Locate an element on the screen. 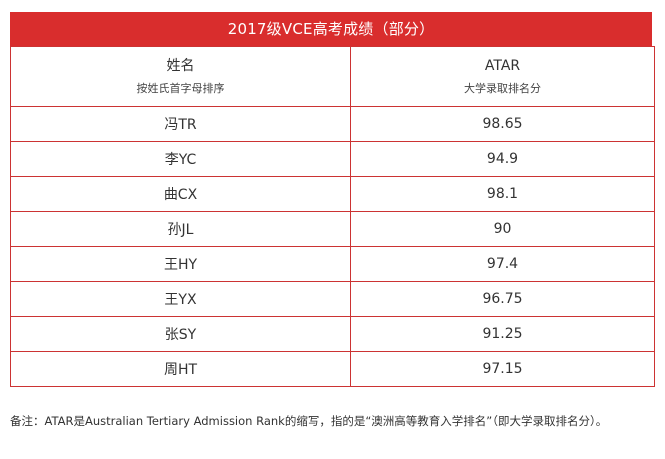 Image resolution: width=665 pixels, height=459 pixels. table-row: 王YX 96.75 is located at coordinates (332, 299).